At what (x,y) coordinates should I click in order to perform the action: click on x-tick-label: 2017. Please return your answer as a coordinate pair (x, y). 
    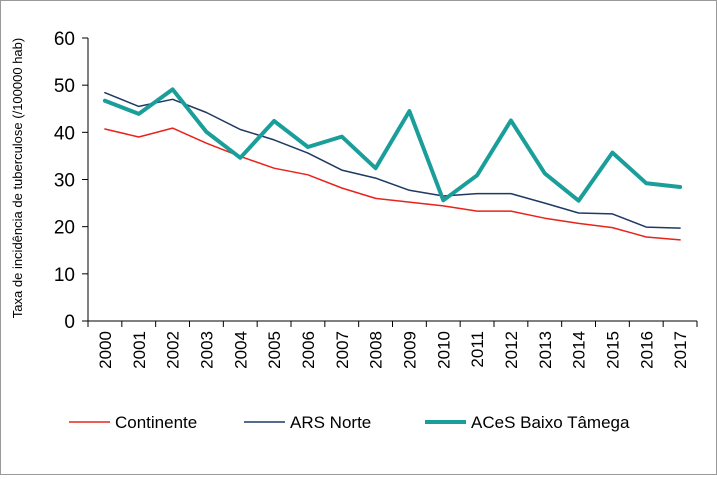
    Looking at the image, I should click on (680, 350).